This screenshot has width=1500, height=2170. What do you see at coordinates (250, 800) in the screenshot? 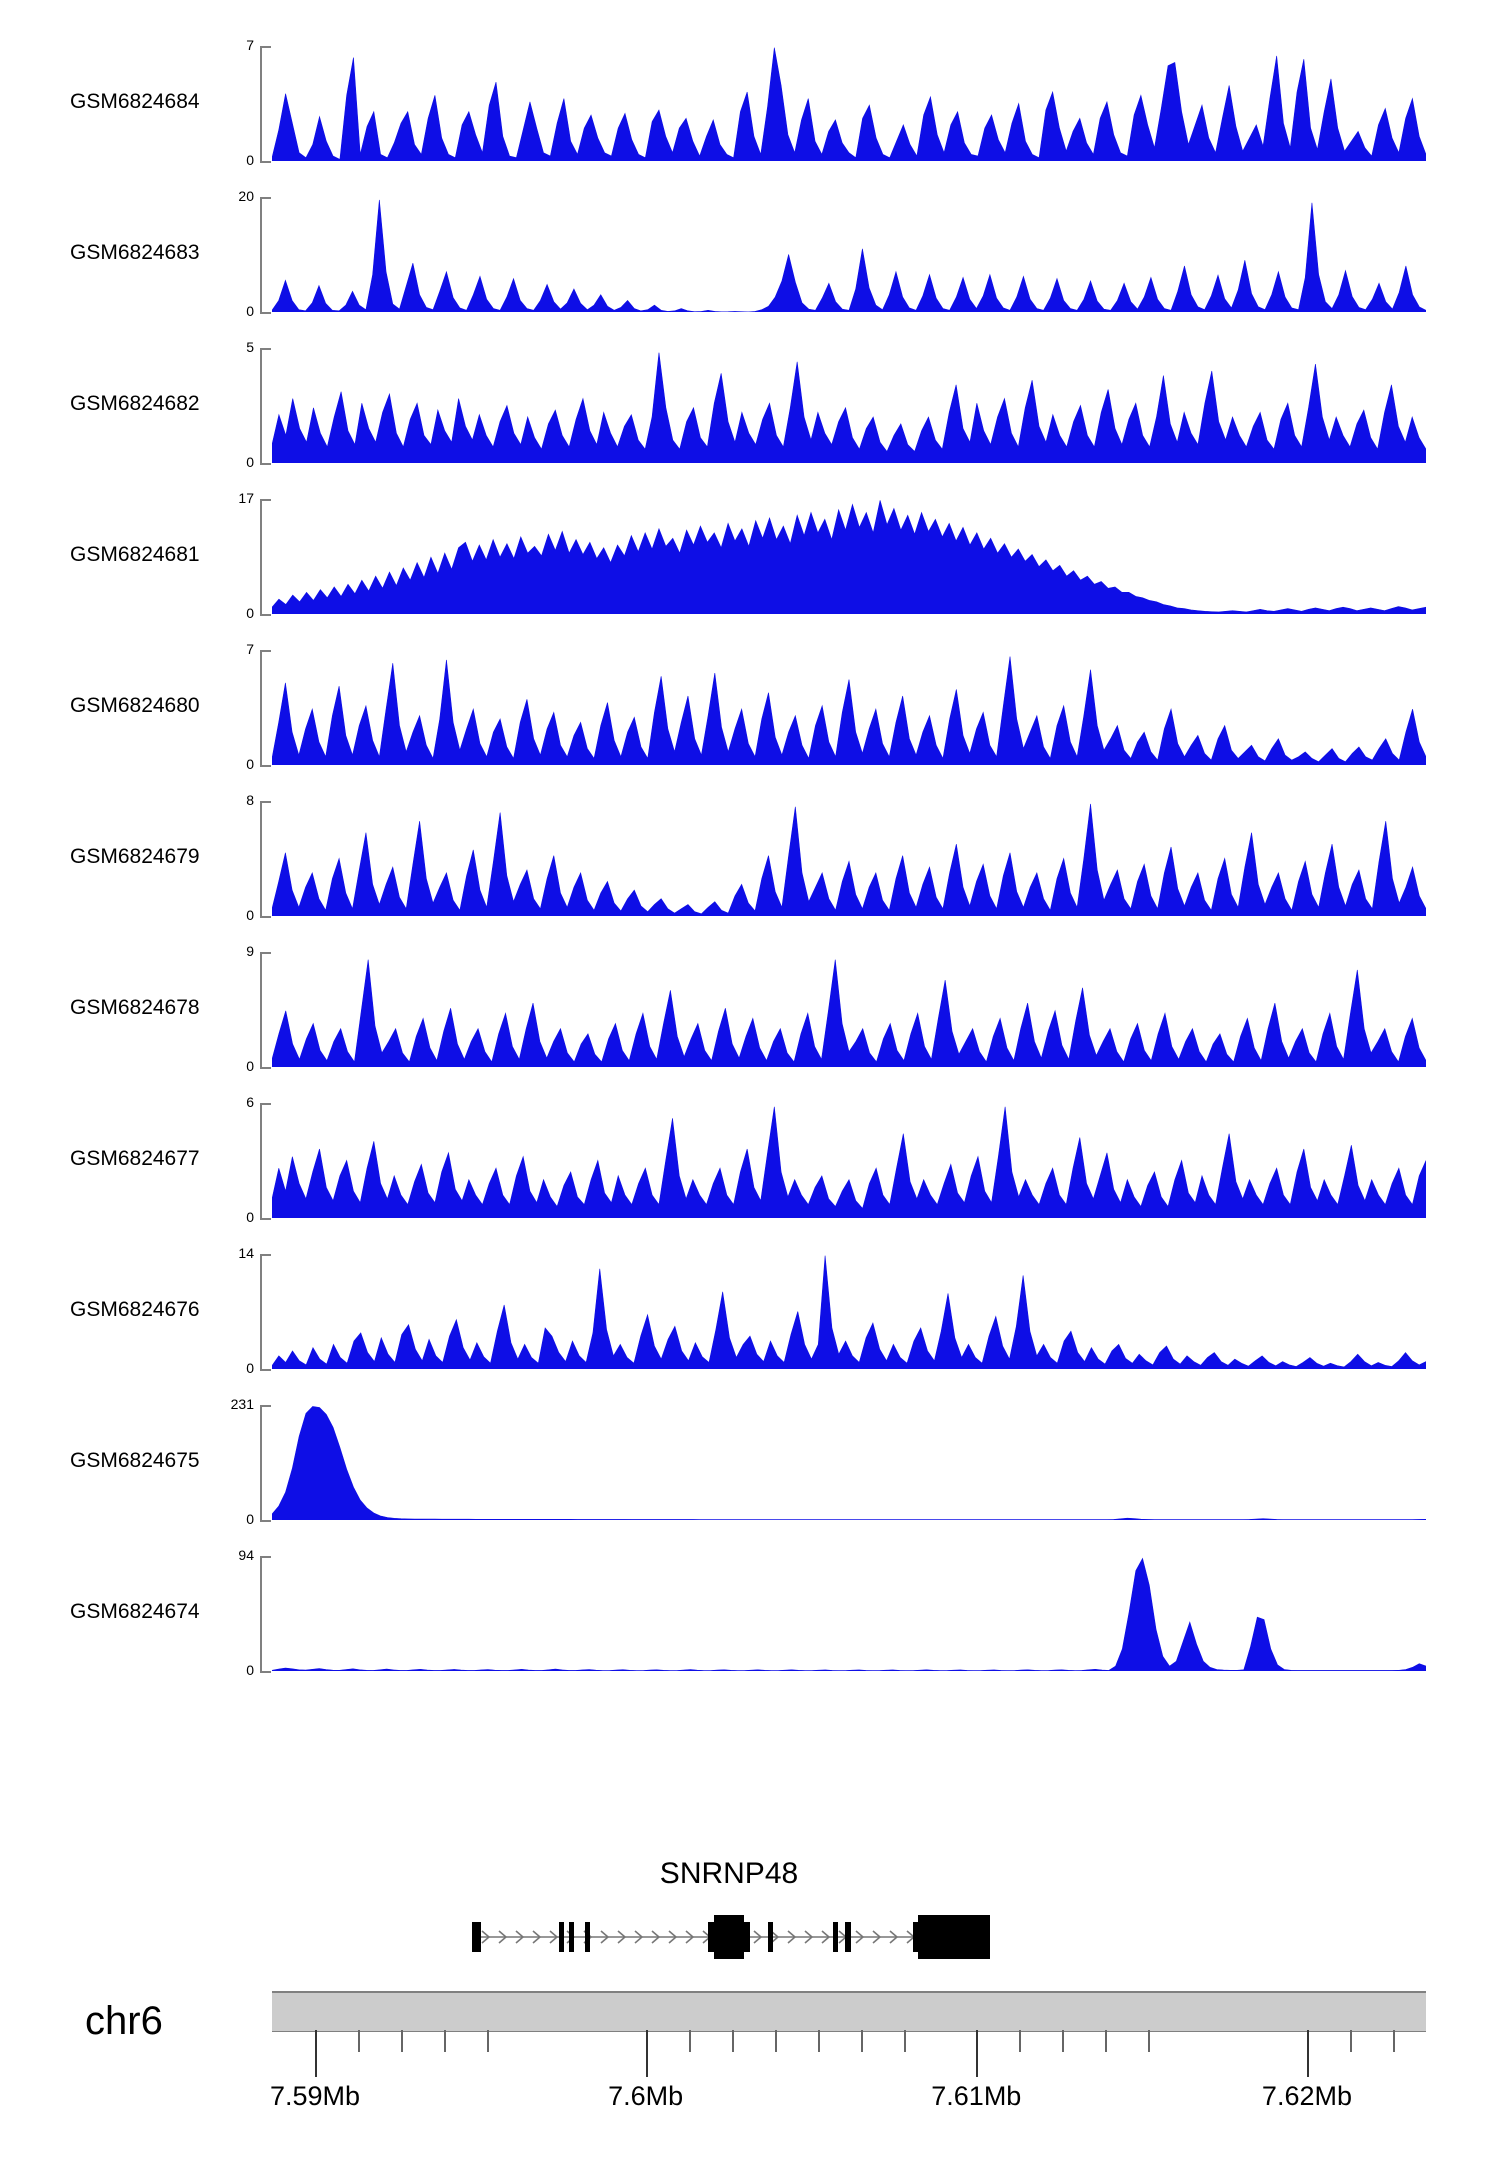
I see `y-axis-max-label: 8` at bounding box center [250, 800].